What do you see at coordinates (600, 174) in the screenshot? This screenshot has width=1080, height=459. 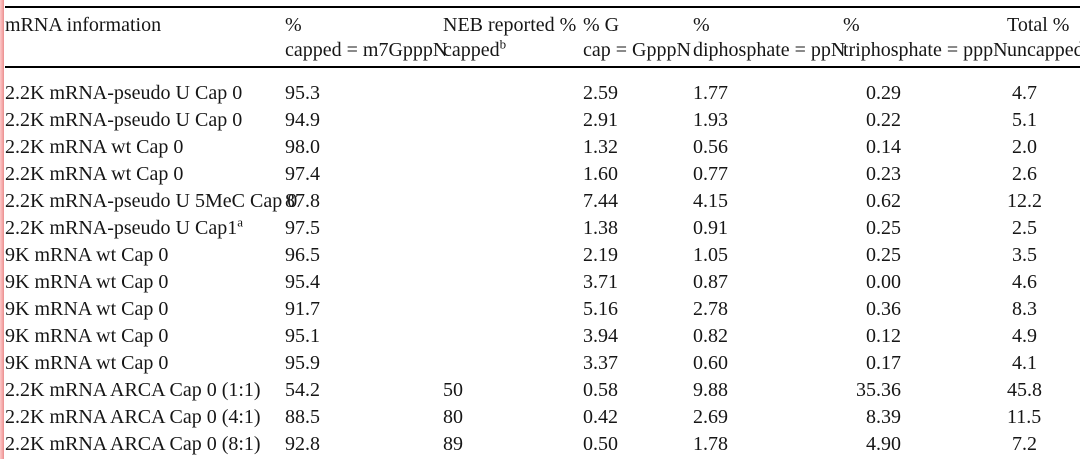 I see `cell-gcap: 1.60` at bounding box center [600, 174].